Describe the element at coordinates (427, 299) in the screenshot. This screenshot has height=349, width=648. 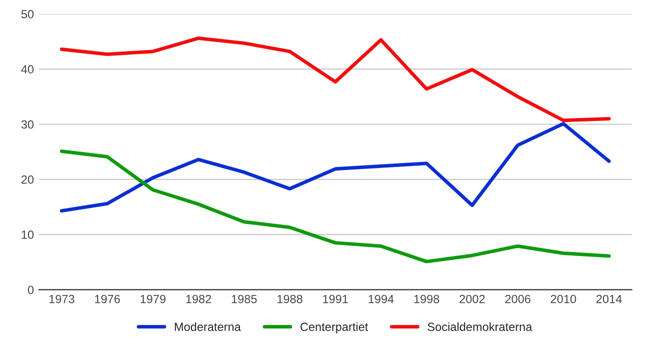
I see `x-tick-label: 1998` at that location.